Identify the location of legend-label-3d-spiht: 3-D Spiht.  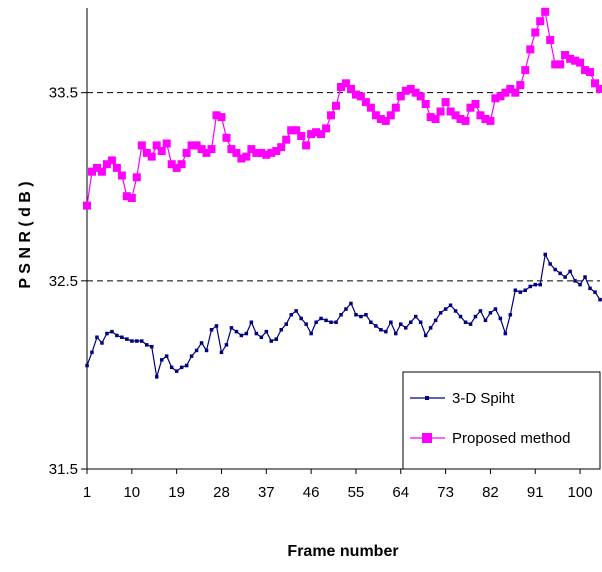
(483, 398).